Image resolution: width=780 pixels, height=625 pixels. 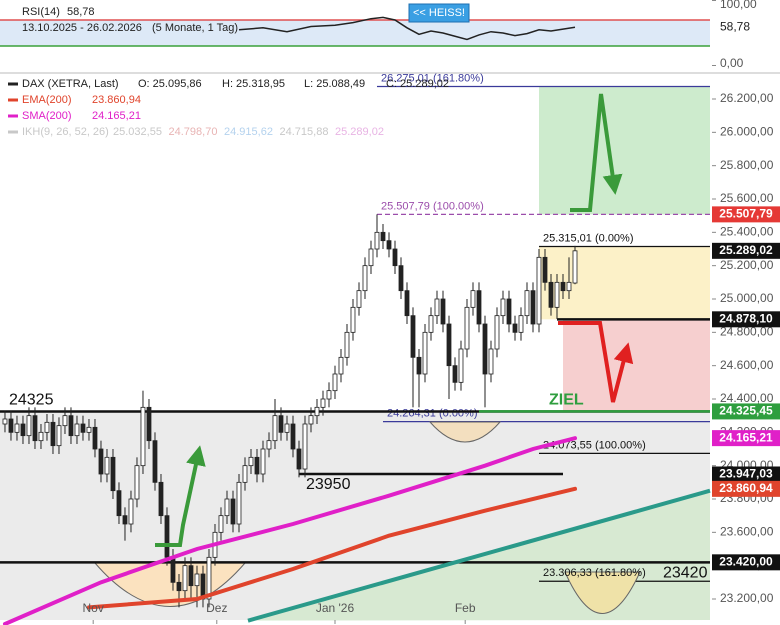 What do you see at coordinates (407, 28) in the screenshot?
I see `rsi-line` at bounding box center [407, 28].